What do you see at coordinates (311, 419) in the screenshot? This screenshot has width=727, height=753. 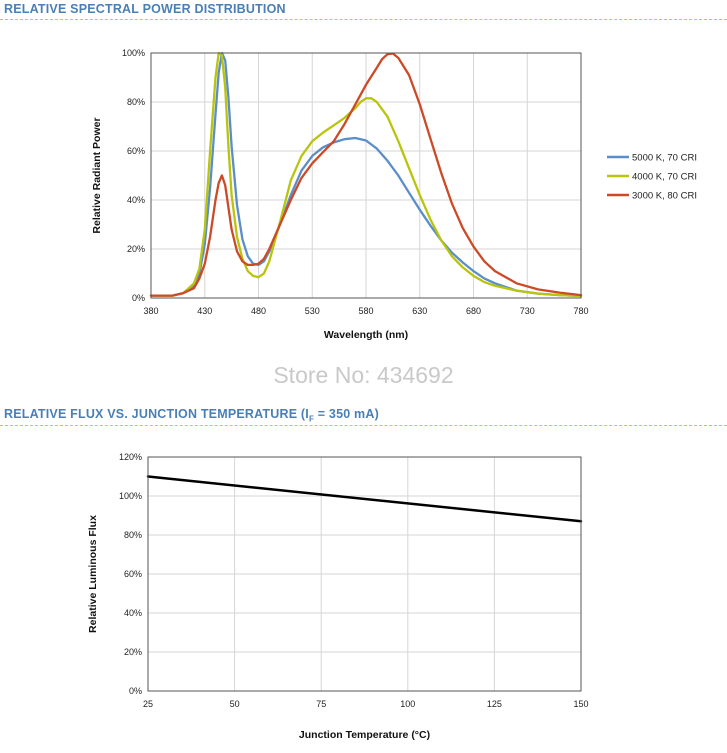 I see `flux-title-subscript: F` at bounding box center [311, 419].